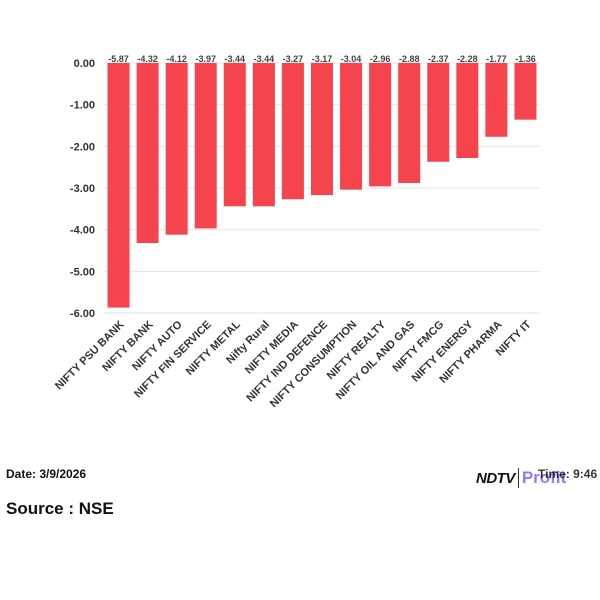 The height and width of the screenshot is (600, 600). I want to click on logo-sub: Profit, so click(544, 477).